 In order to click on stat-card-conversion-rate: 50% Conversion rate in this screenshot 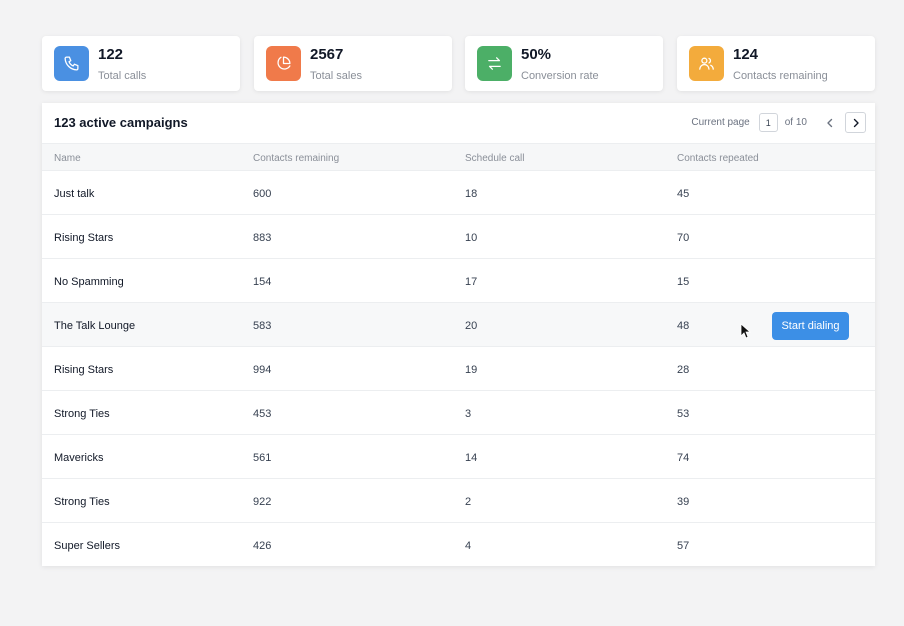, I will do `click(564, 63)`.